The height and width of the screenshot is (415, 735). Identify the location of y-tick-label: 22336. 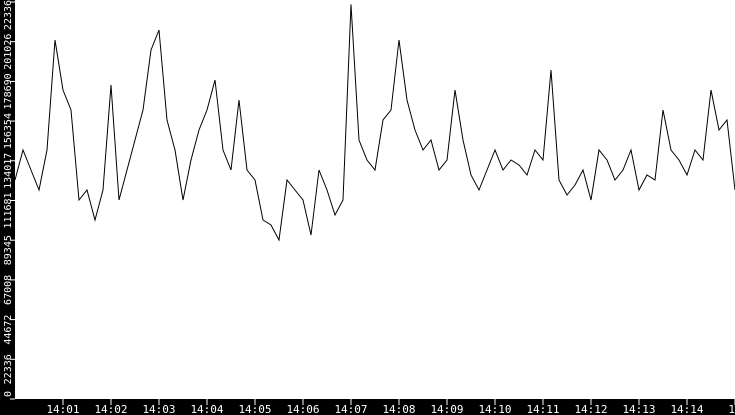
(8, 369).